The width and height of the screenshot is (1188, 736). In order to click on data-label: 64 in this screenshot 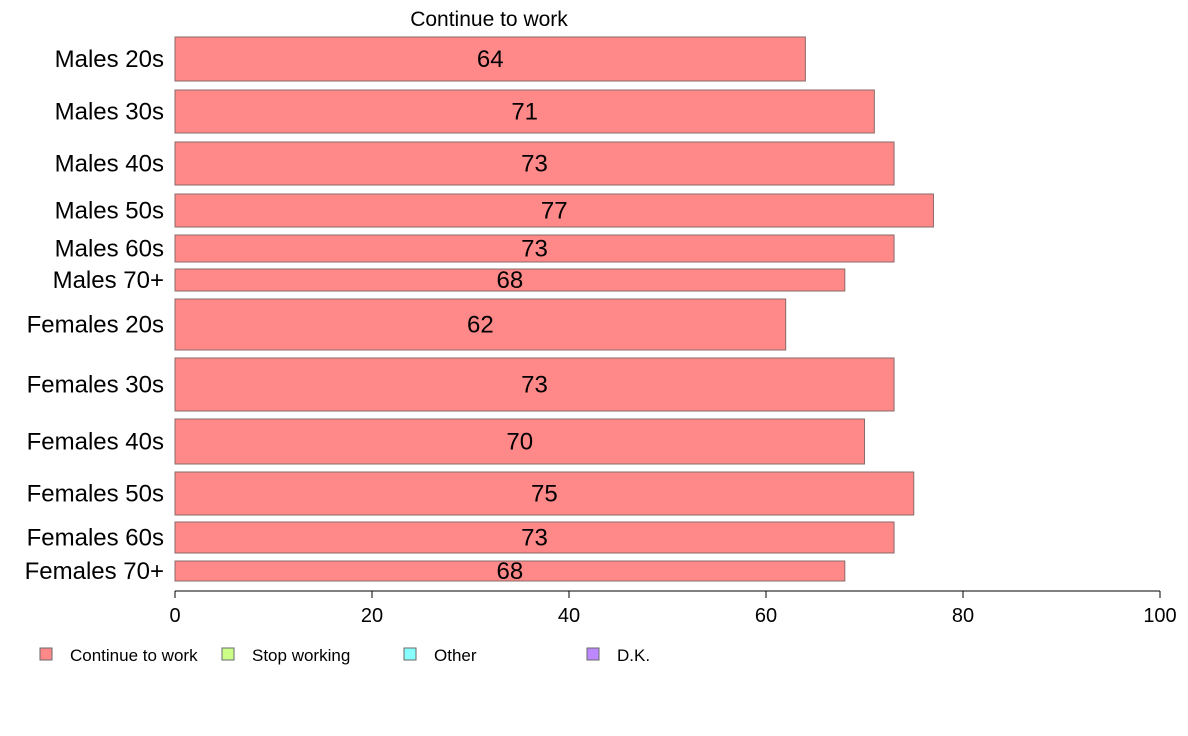, I will do `click(490, 59)`.